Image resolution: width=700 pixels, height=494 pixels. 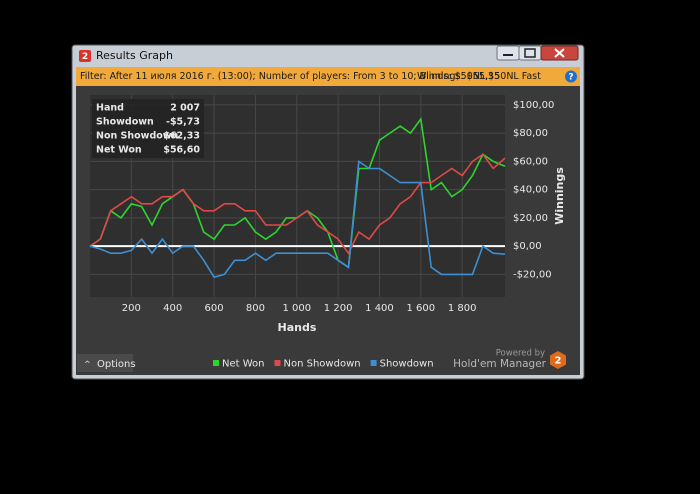 What do you see at coordinates (214, 308) in the screenshot?
I see `x-tick-label: 600` at bounding box center [214, 308].